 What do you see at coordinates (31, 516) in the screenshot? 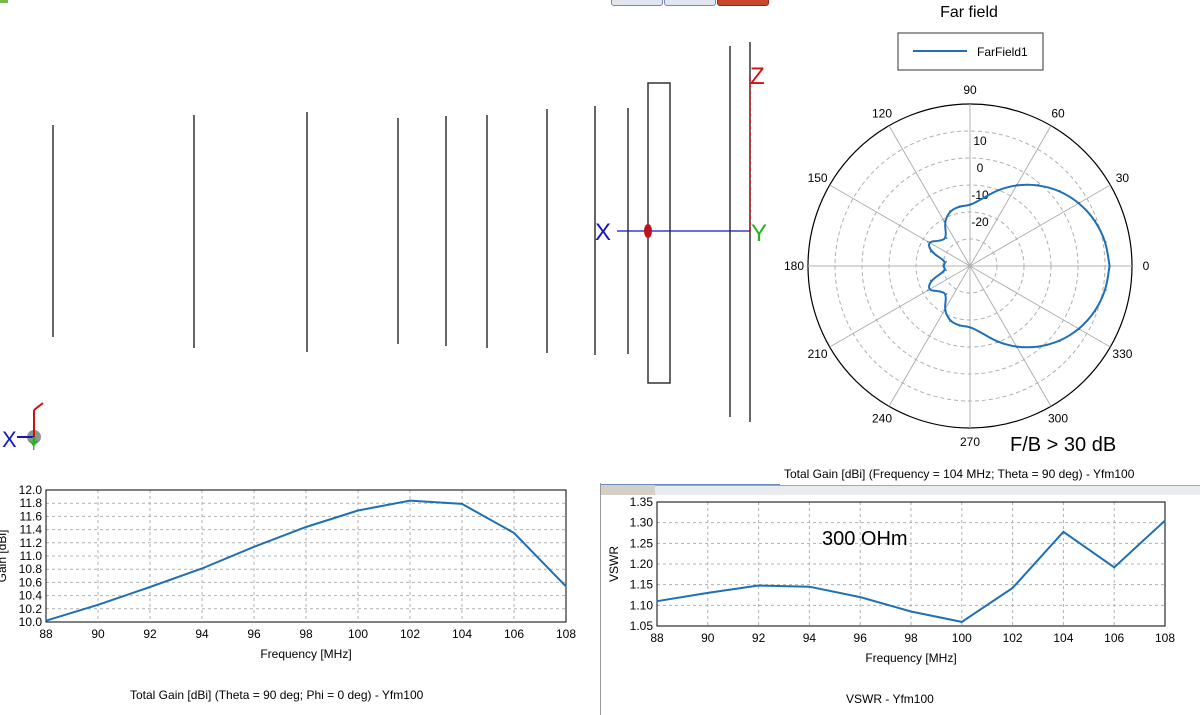
I see `y-tick-label: 11.6` at bounding box center [31, 516].